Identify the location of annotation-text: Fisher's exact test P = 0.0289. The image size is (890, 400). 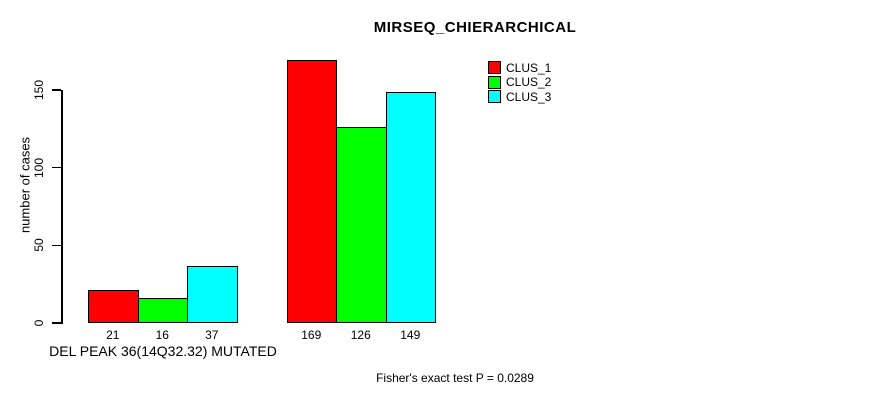
(455, 378).